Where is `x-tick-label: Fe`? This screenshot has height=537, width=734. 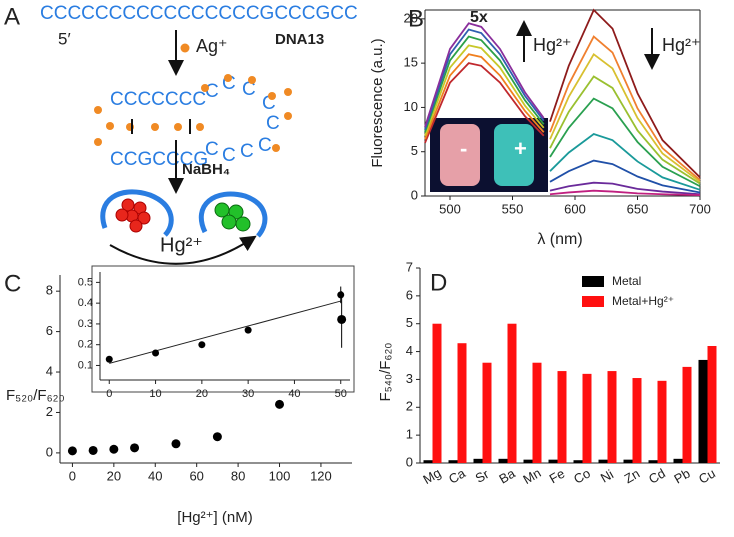
x-tick-label: Fe is located at coordinates (557, 476).